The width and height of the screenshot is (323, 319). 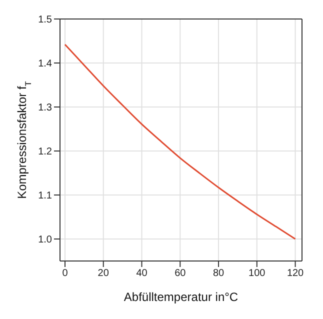 I want to click on x-tick-label: 80, so click(x=218, y=274).